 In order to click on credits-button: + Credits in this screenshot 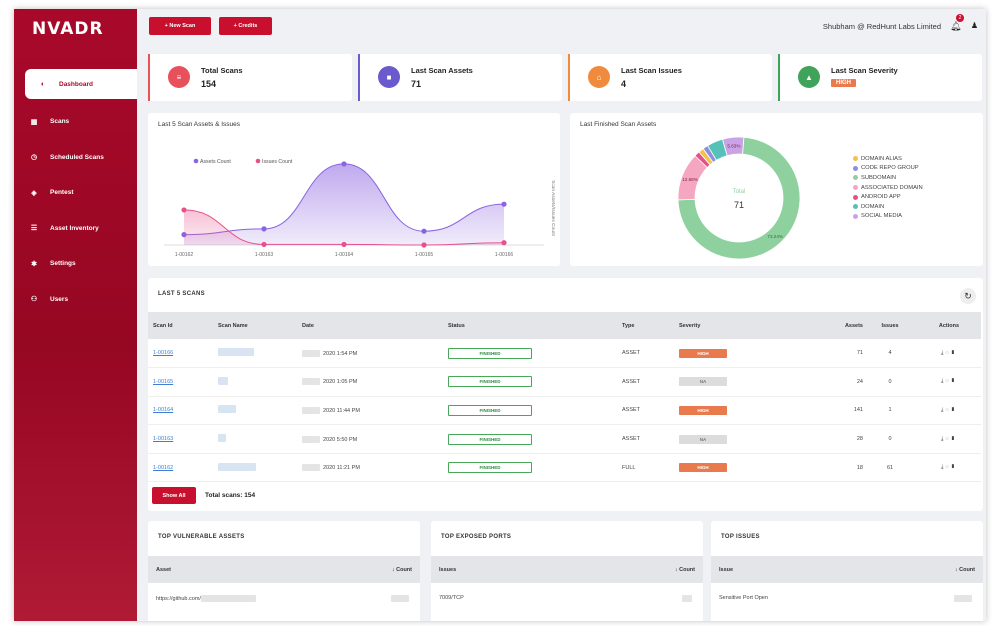, I will do `click(245, 26)`.